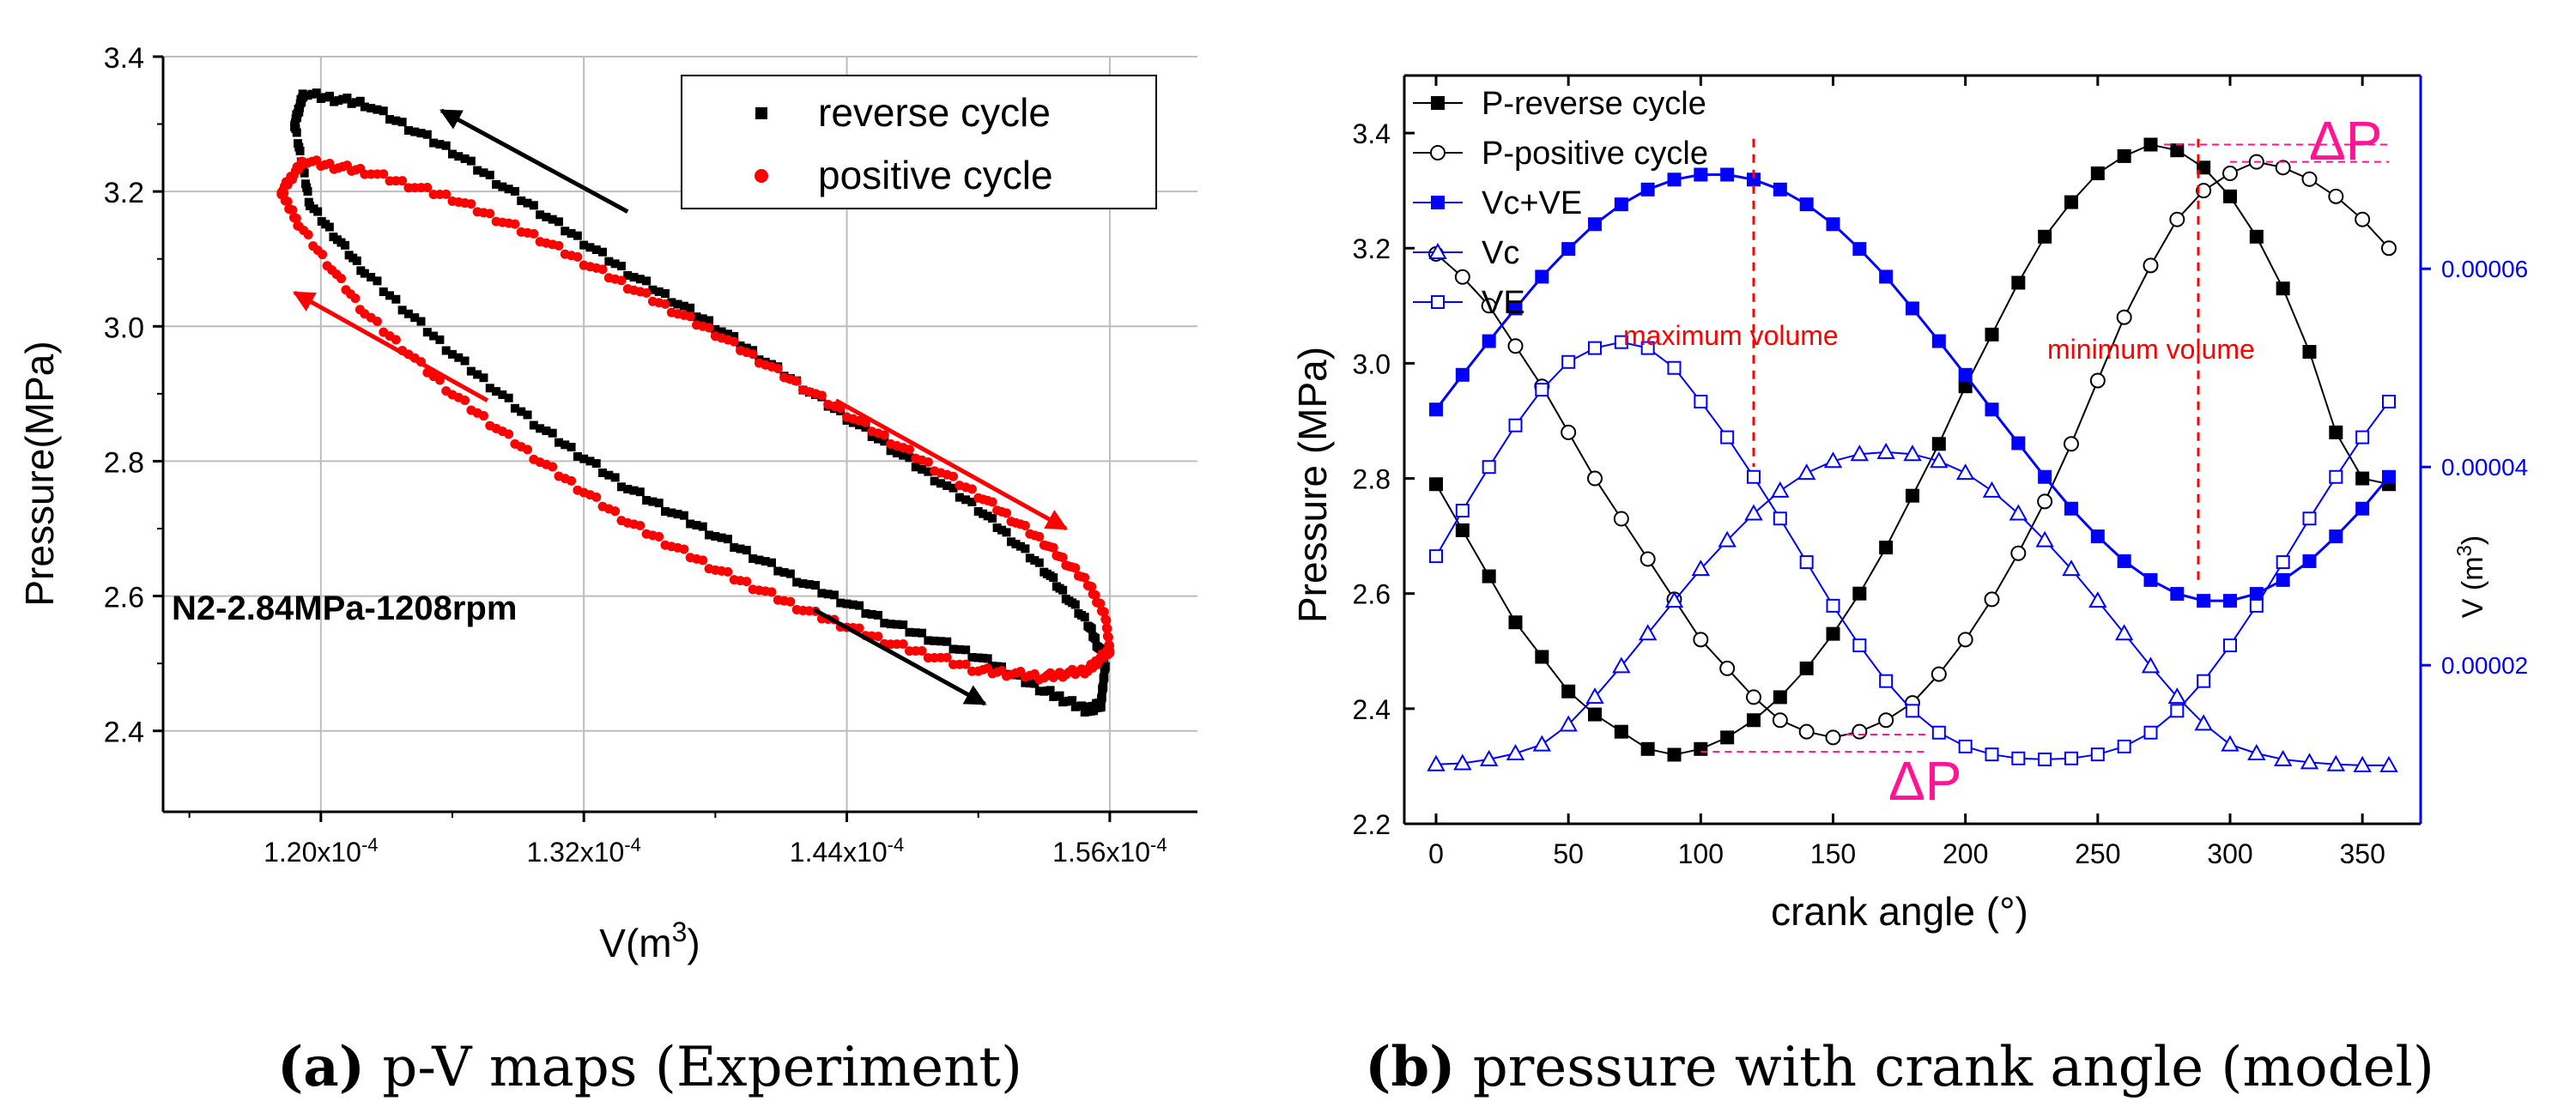 This screenshot has width=2576, height=1119. Describe the element at coordinates (1466, 253) in the screenshot. I see `legend-item-vc: Vc` at that location.